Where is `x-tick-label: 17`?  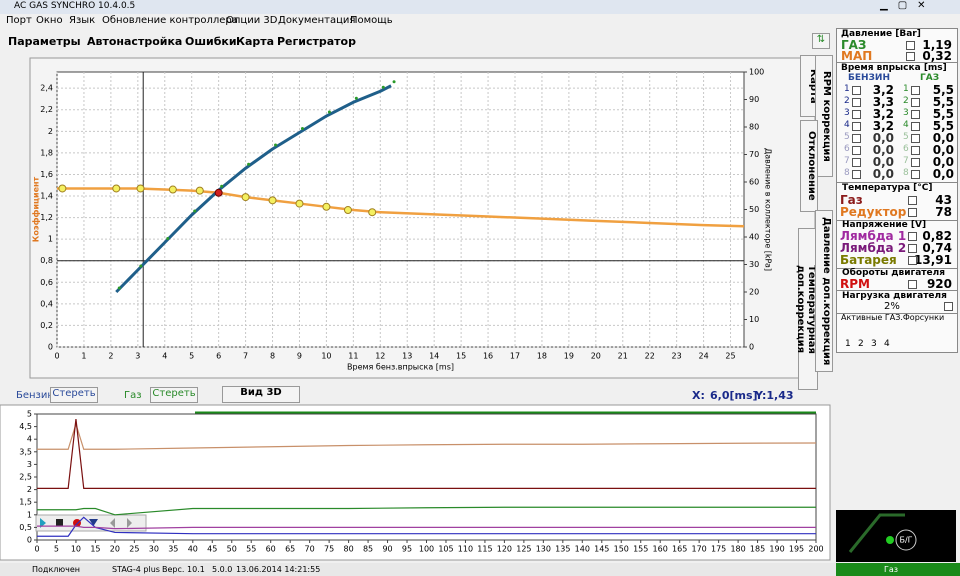
x-tick-label: 17 is located at coordinates (515, 356).